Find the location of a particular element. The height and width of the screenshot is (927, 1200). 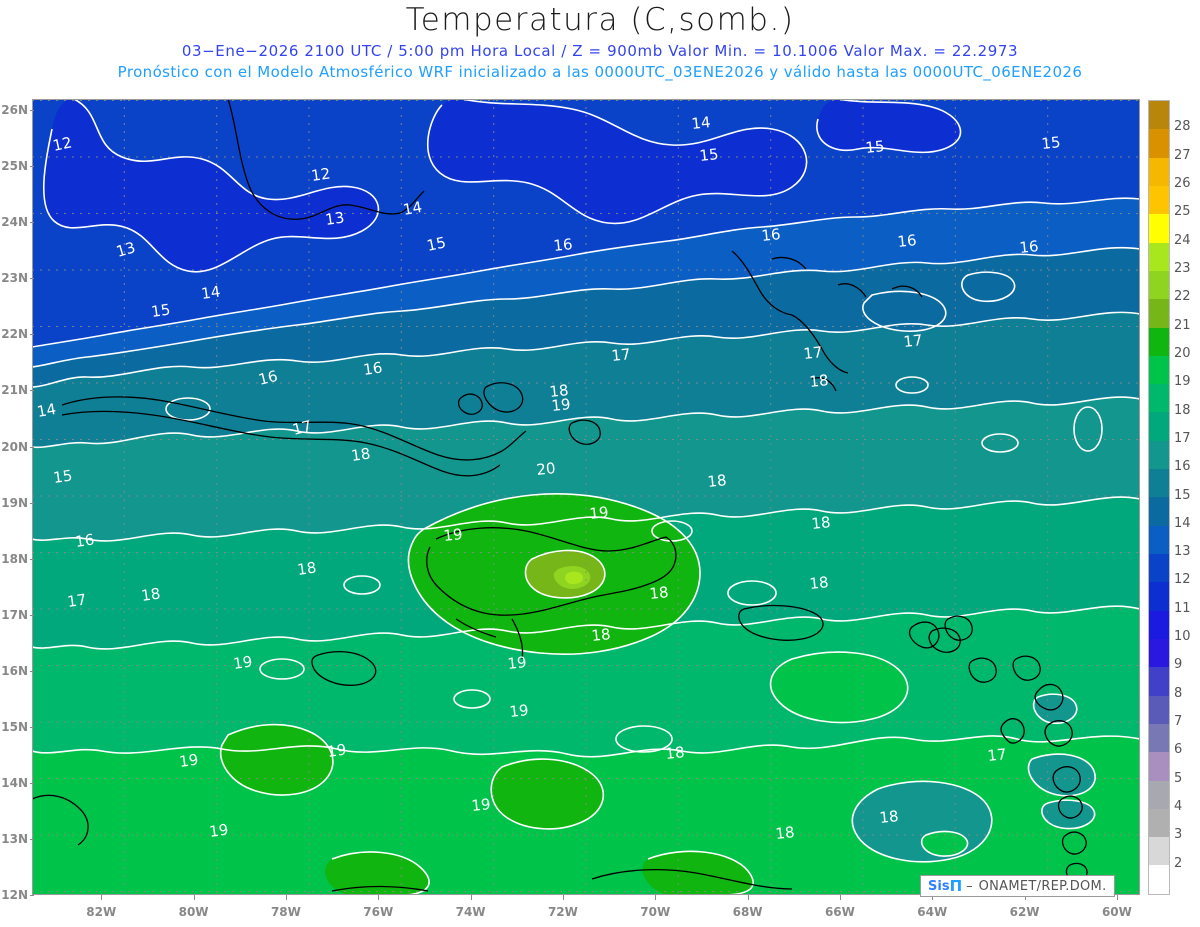

colorbar-tick-7: 7 is located at coordinates (1178, 722).